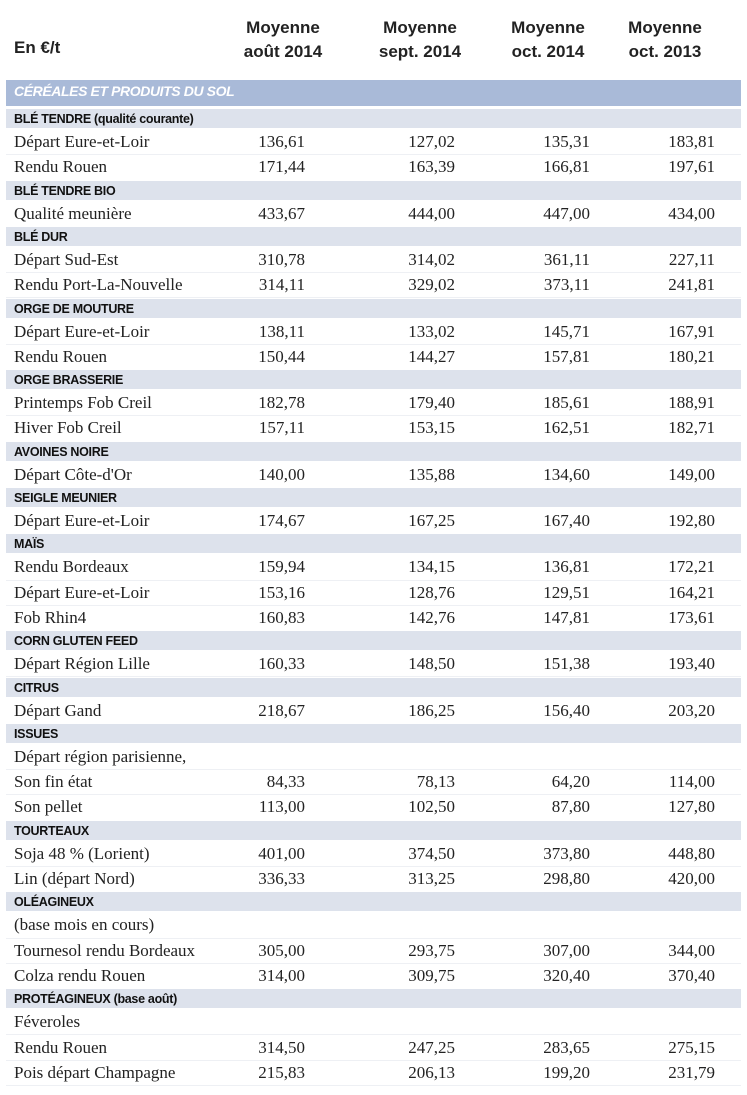 The image size is (747, 1095). I want to click on row-label: Pois départ Champagne, so click(95, 1072).